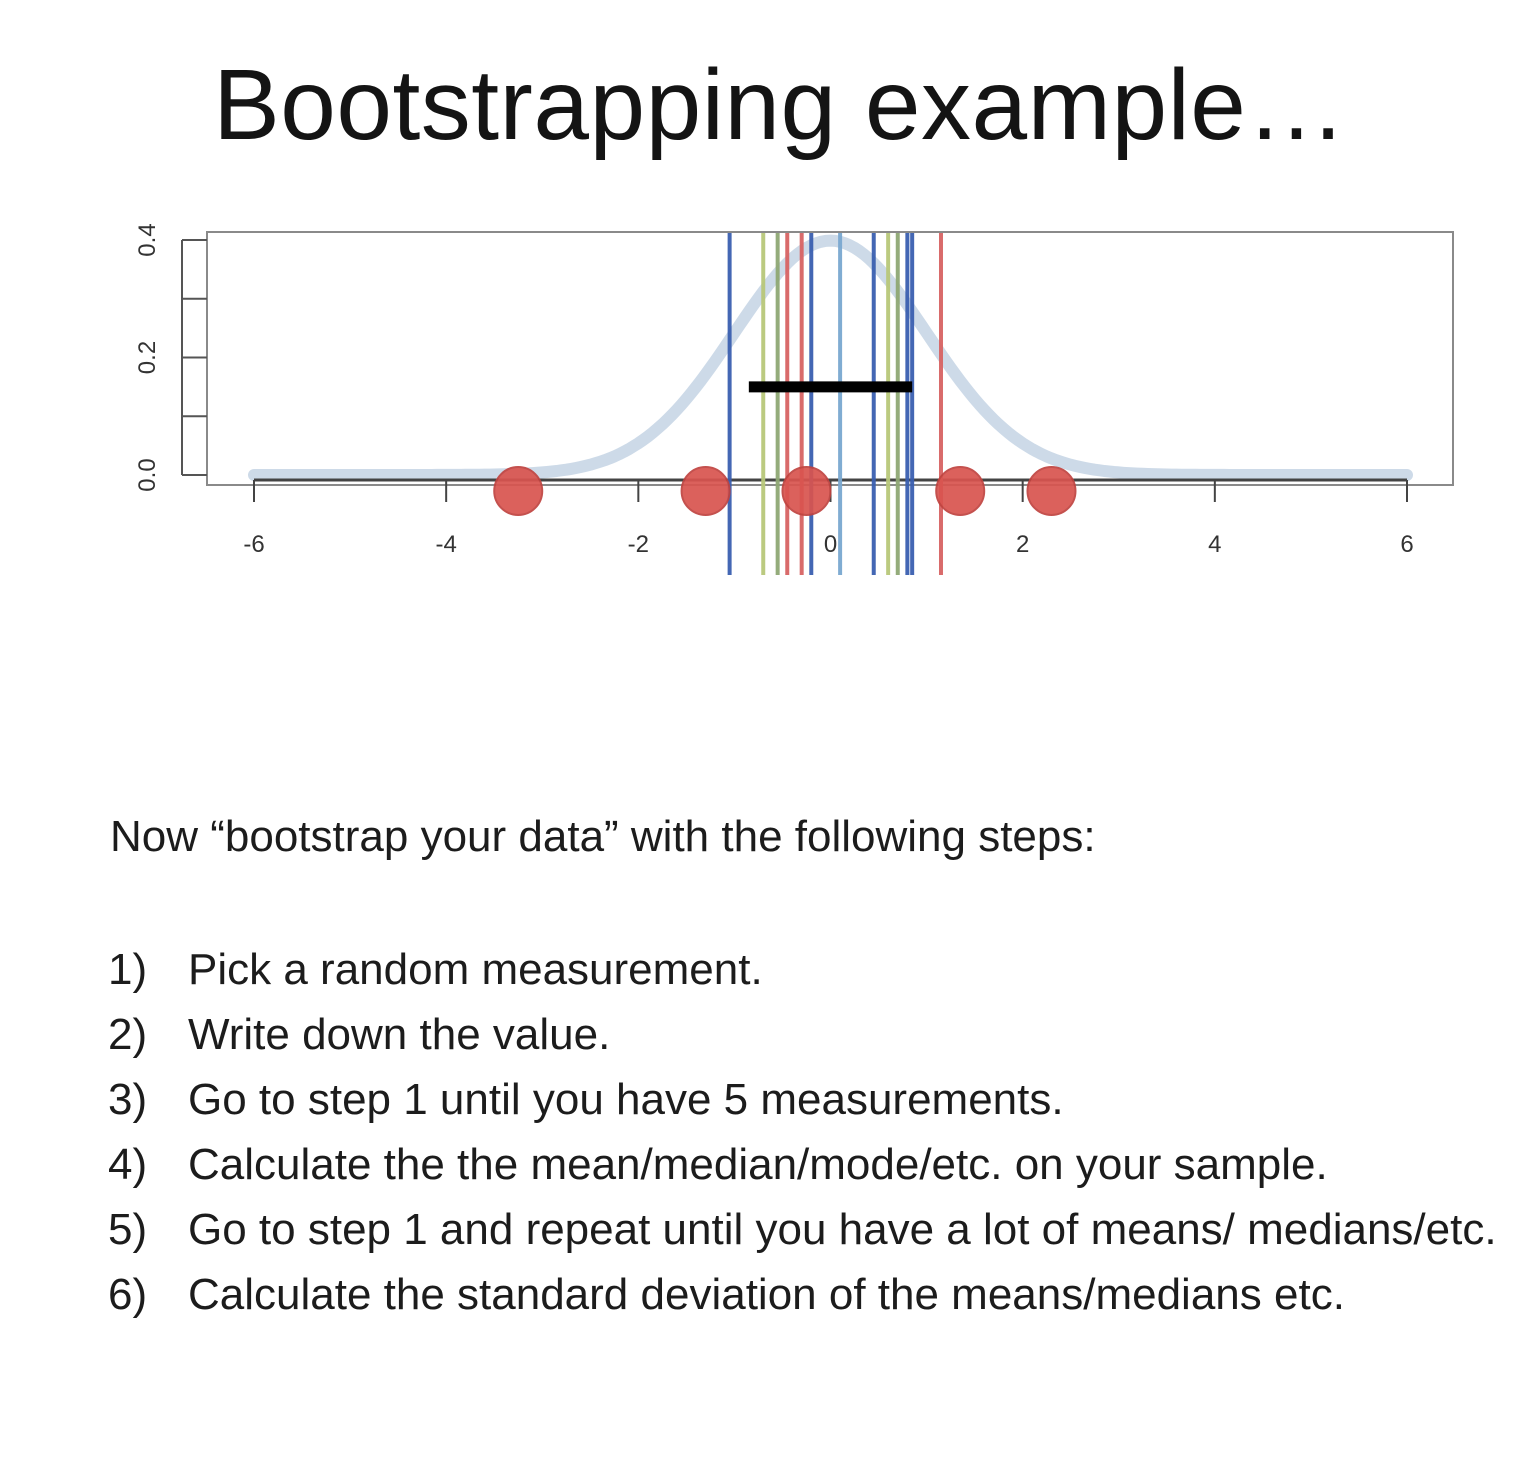 The width and height of the screenshot is (1536, 1465). I want to click on plot-frame, so click(830, 358).